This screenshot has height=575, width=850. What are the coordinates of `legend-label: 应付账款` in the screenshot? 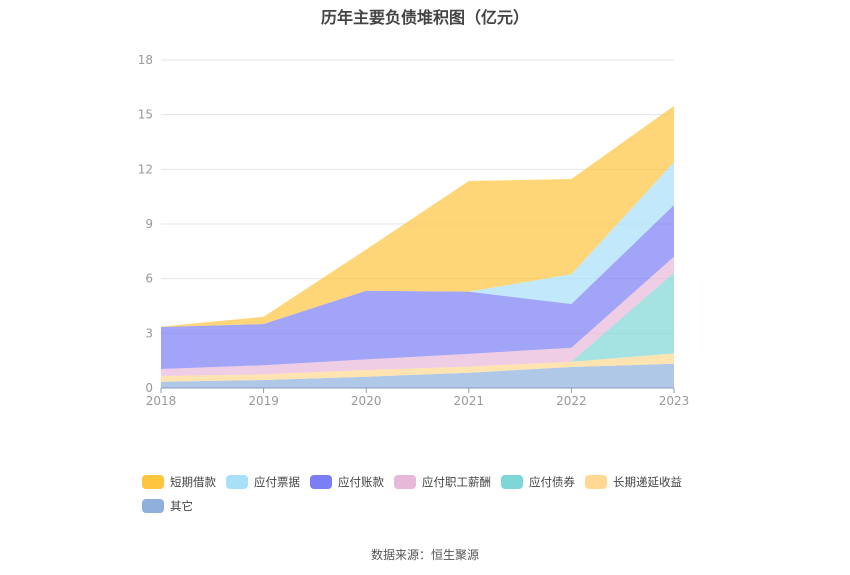 It's located at (361, 482).